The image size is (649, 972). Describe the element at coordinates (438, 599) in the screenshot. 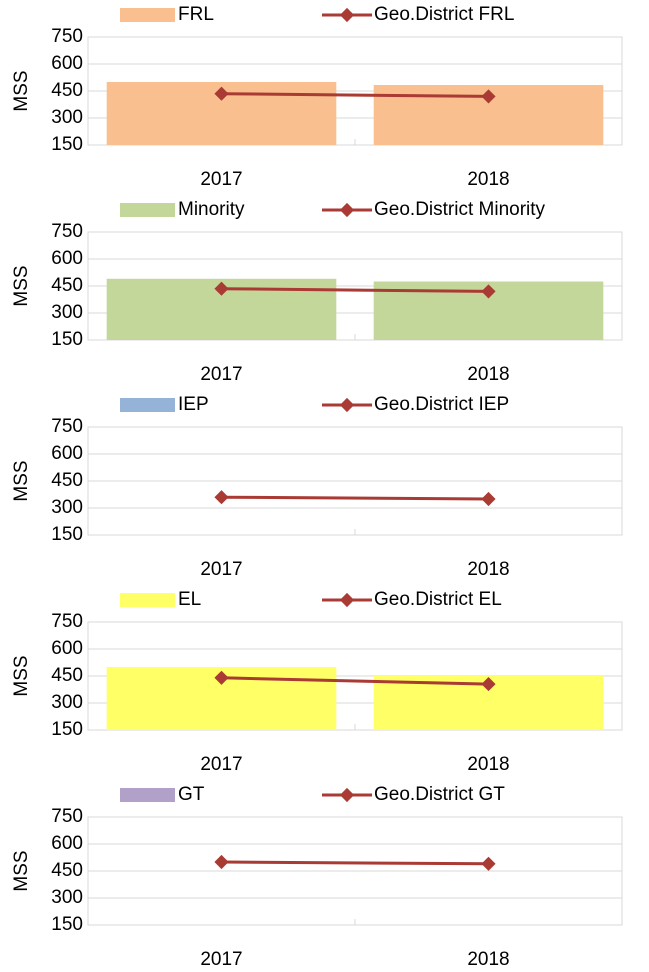

I see `legend-label: Geo.District EL` at that location.